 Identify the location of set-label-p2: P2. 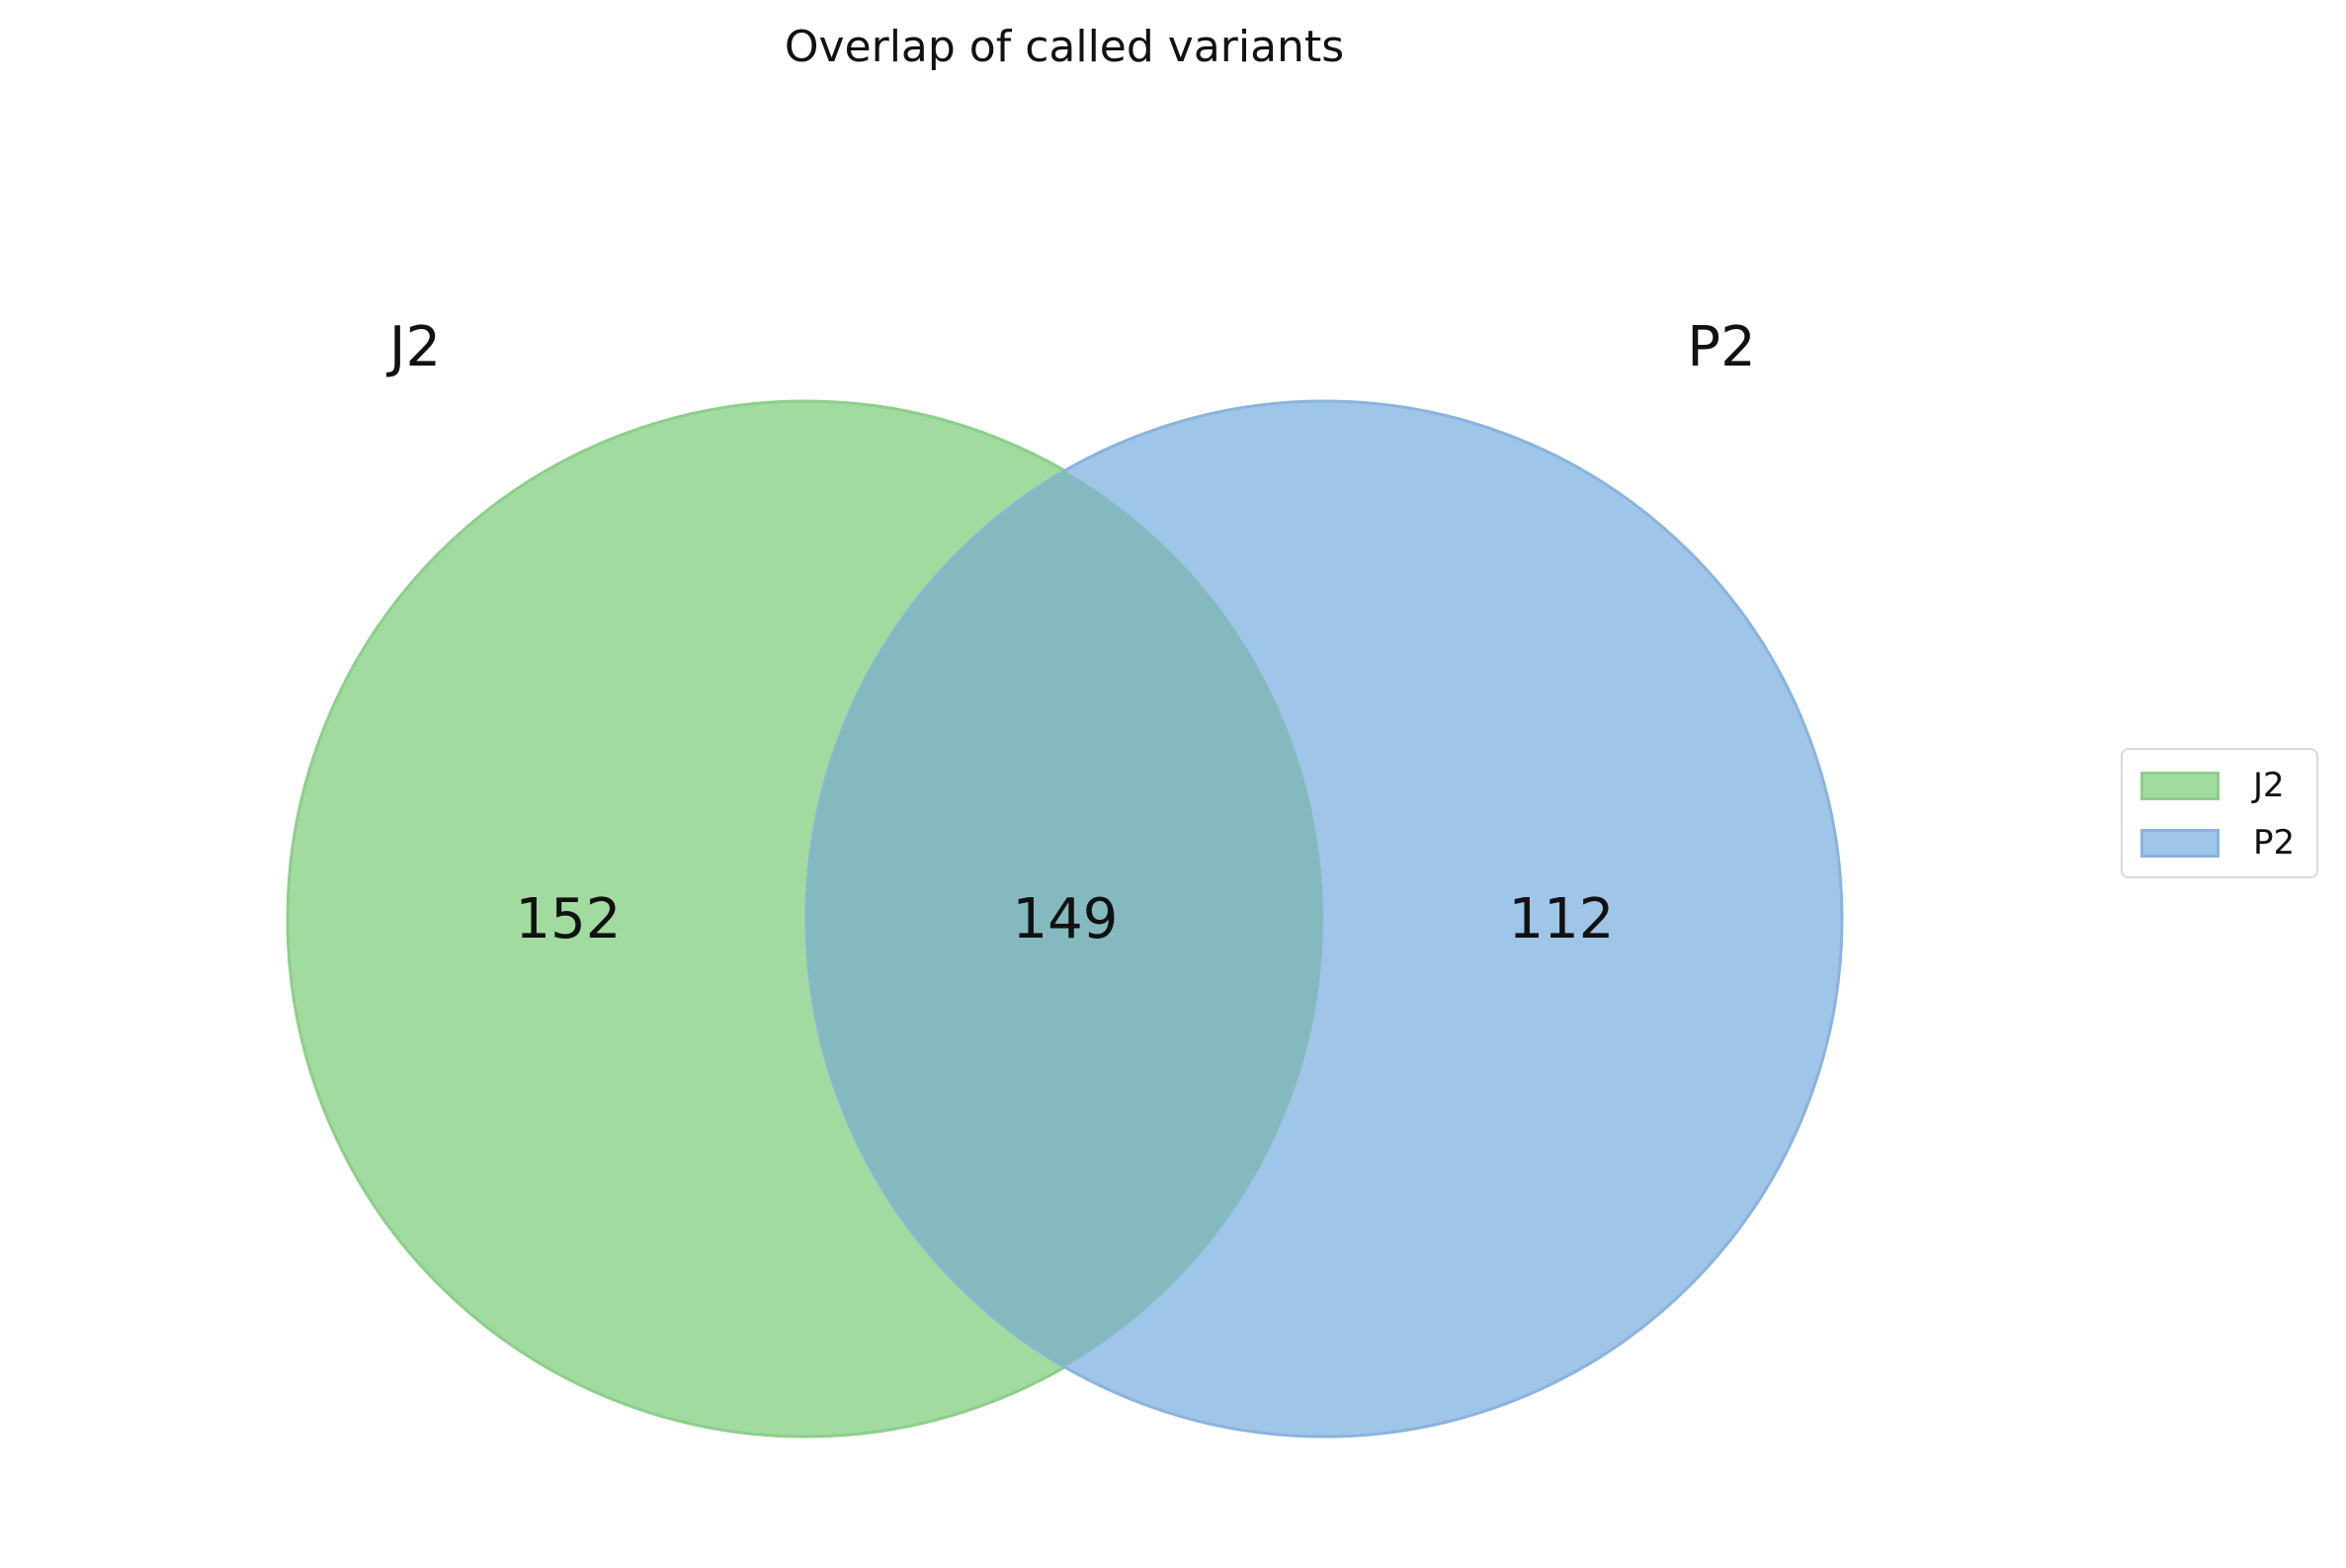
(1721, 347).